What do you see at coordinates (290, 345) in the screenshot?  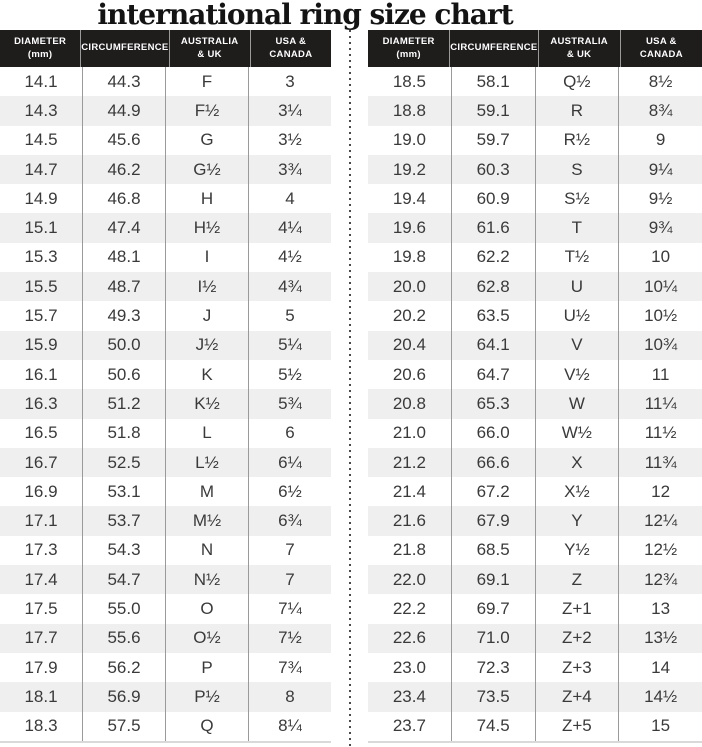 I see `table-cell-usa-canada: 5¼` at bounding box center [290, 345].